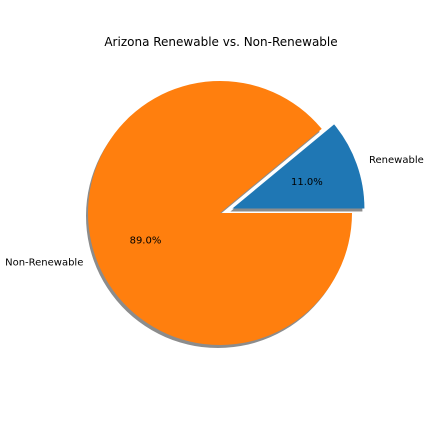 The height and width of the screenshot is (432, 432). Describe the element at coordinates (220, 42) in the screenshot. I see `chart-title: Arizona Renewable vs. Non-Renewable` at that location.